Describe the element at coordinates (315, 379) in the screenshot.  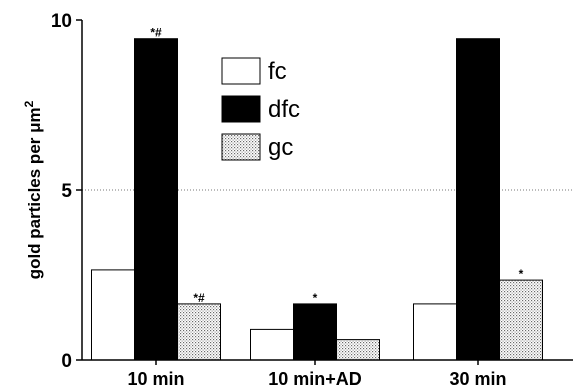
I see `x-tick-label-1: 10 min+AD` at that location.